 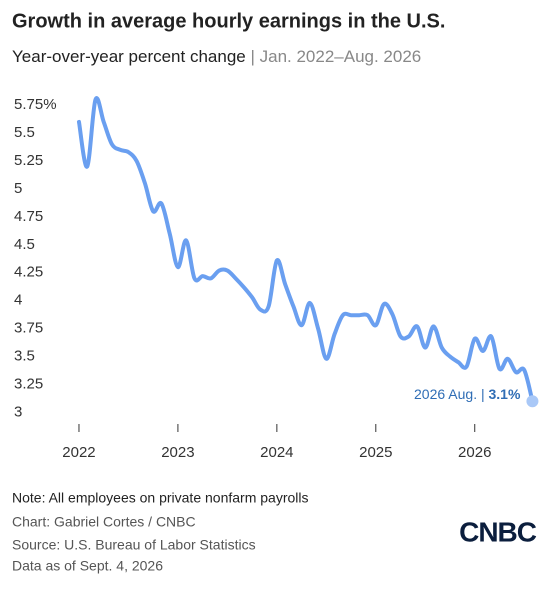 I want to click on y-tick-label: 4, so click(x=18, y=300).